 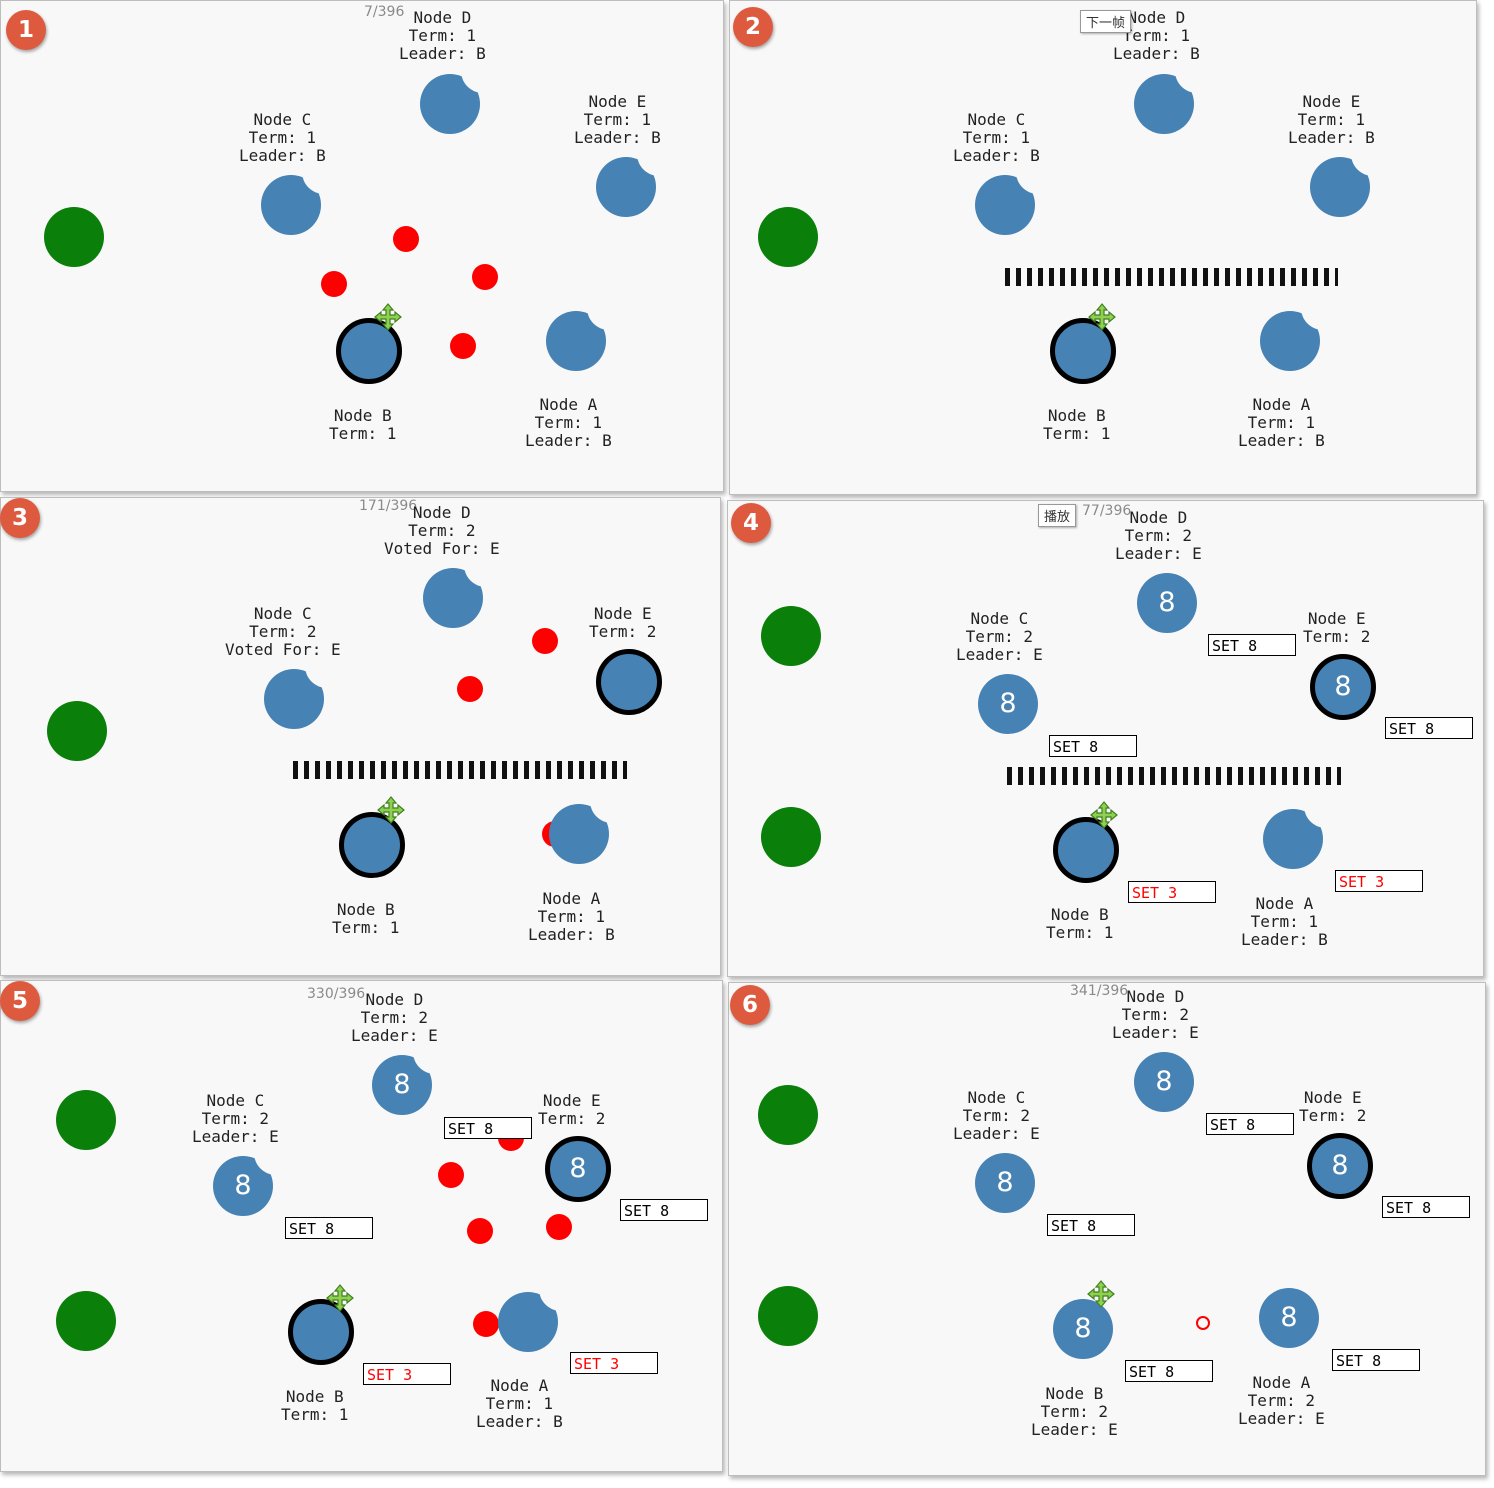 What do you see at coordinates (384, 12) in the screenshot?
I see `frame-counter: 7/396` at bounding box center [384, 12].